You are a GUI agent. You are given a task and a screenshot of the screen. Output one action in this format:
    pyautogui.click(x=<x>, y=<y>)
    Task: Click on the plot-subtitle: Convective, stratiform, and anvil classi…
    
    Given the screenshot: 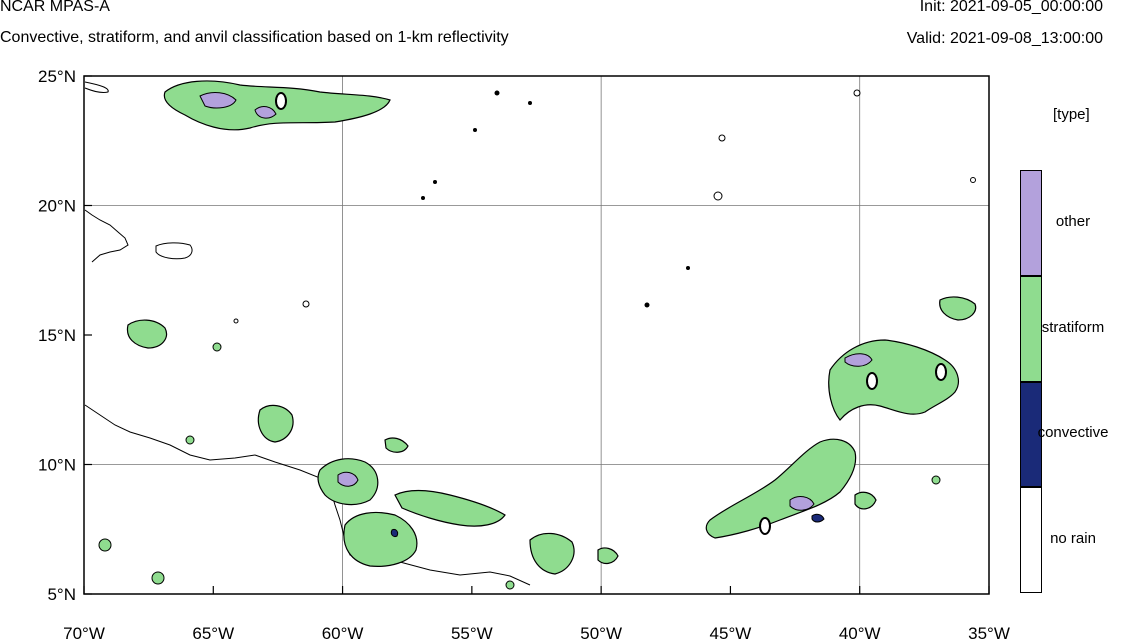 What is the action you would take?
    pyautogui.click(x=254, y=37)
    